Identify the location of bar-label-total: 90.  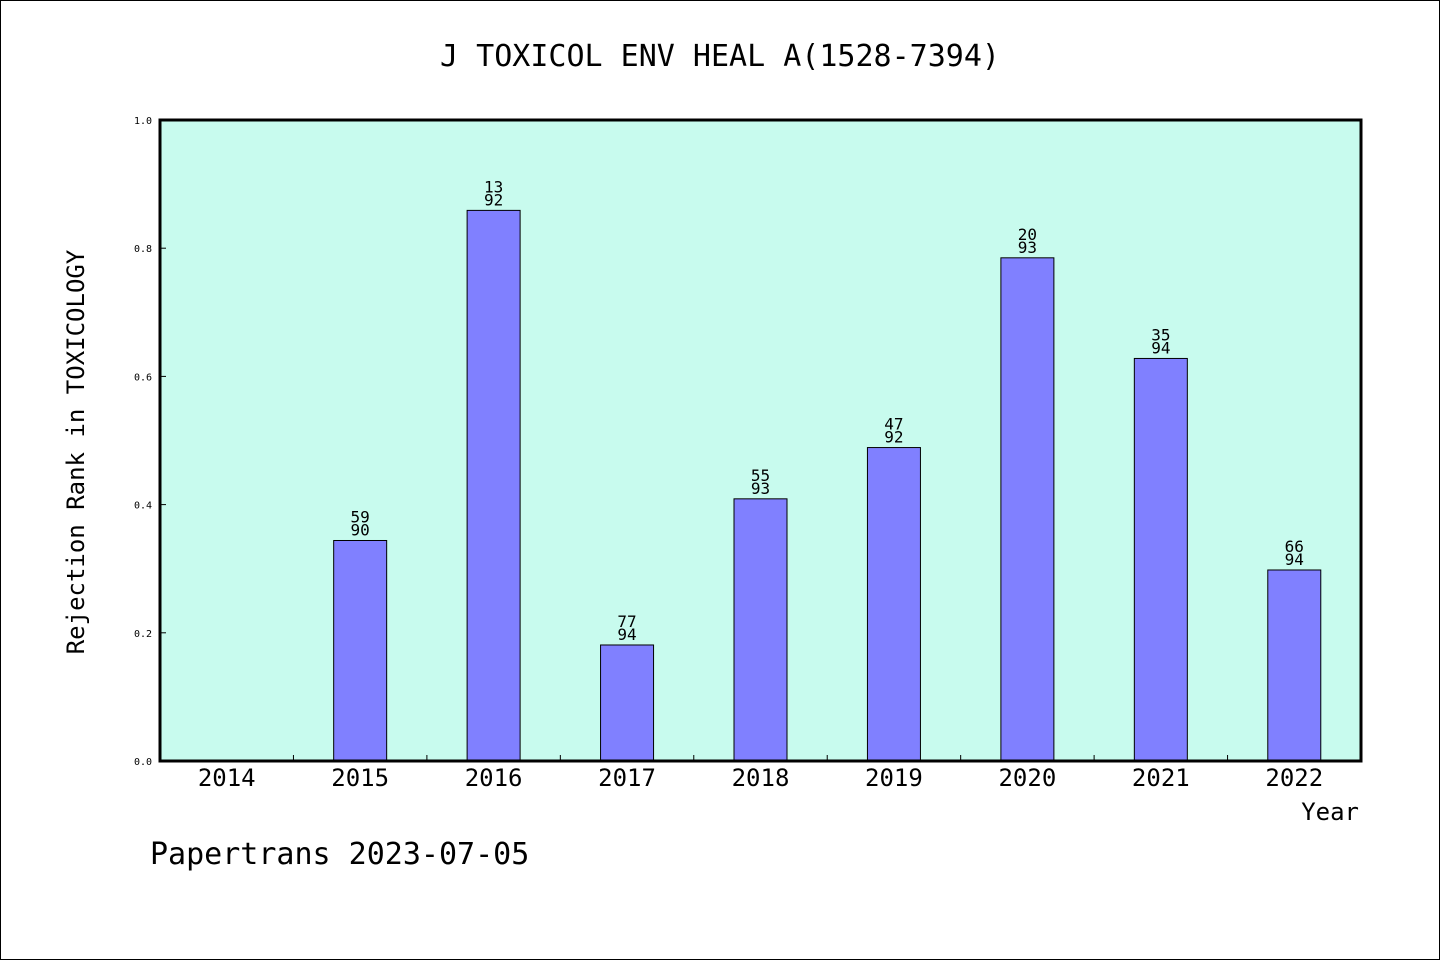
(360, 529).